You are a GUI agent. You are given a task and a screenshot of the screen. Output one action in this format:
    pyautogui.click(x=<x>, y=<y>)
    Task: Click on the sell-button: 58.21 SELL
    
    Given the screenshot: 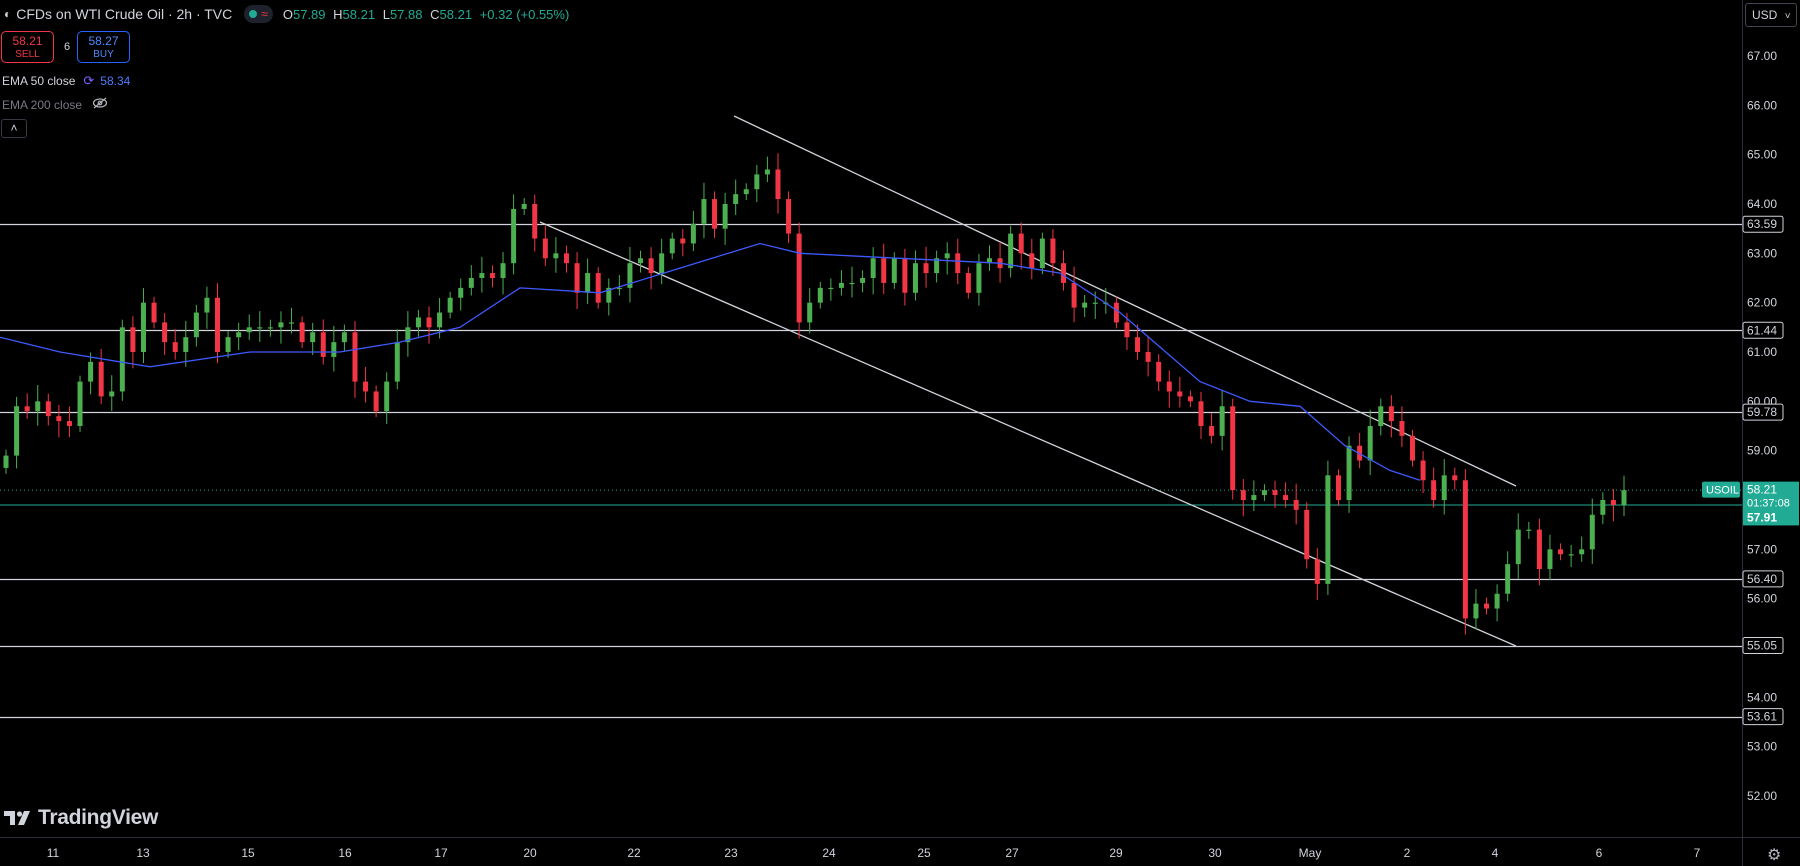 What is the action you would take?
    pyautogui.click(x=27, y=47)
    